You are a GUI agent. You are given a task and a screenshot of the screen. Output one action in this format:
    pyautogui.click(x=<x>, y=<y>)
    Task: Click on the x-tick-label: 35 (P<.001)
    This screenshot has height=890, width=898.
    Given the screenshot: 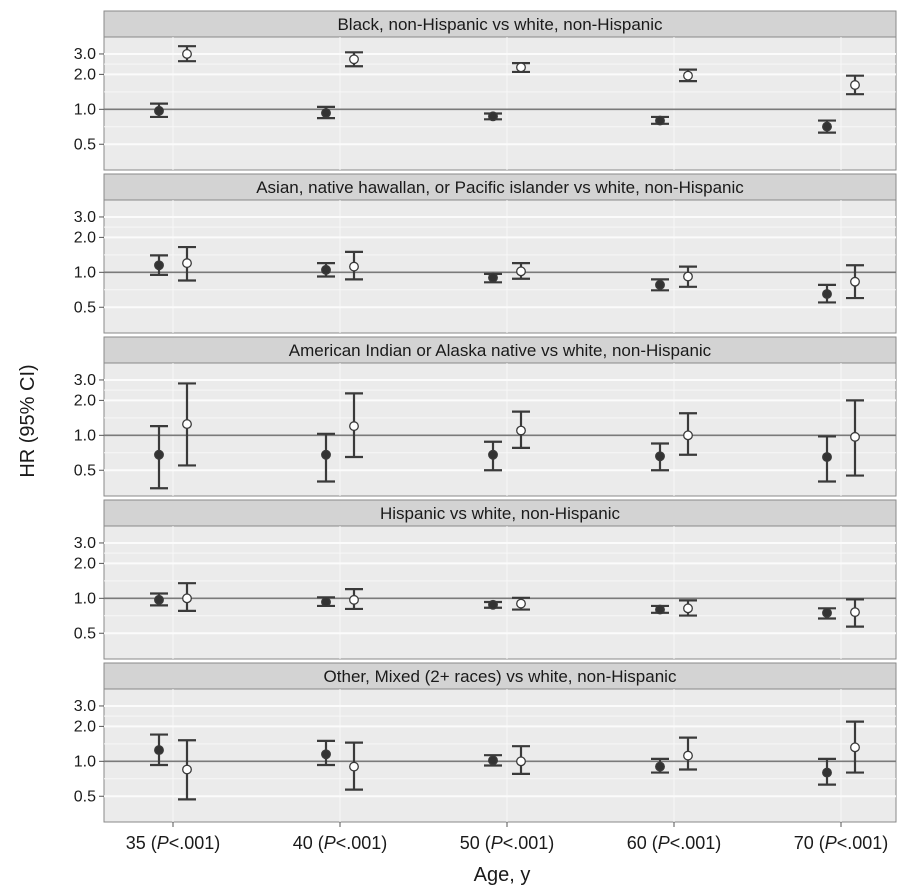 What is the action you would take?
    pyautogui.click(x=173, y=843)
    